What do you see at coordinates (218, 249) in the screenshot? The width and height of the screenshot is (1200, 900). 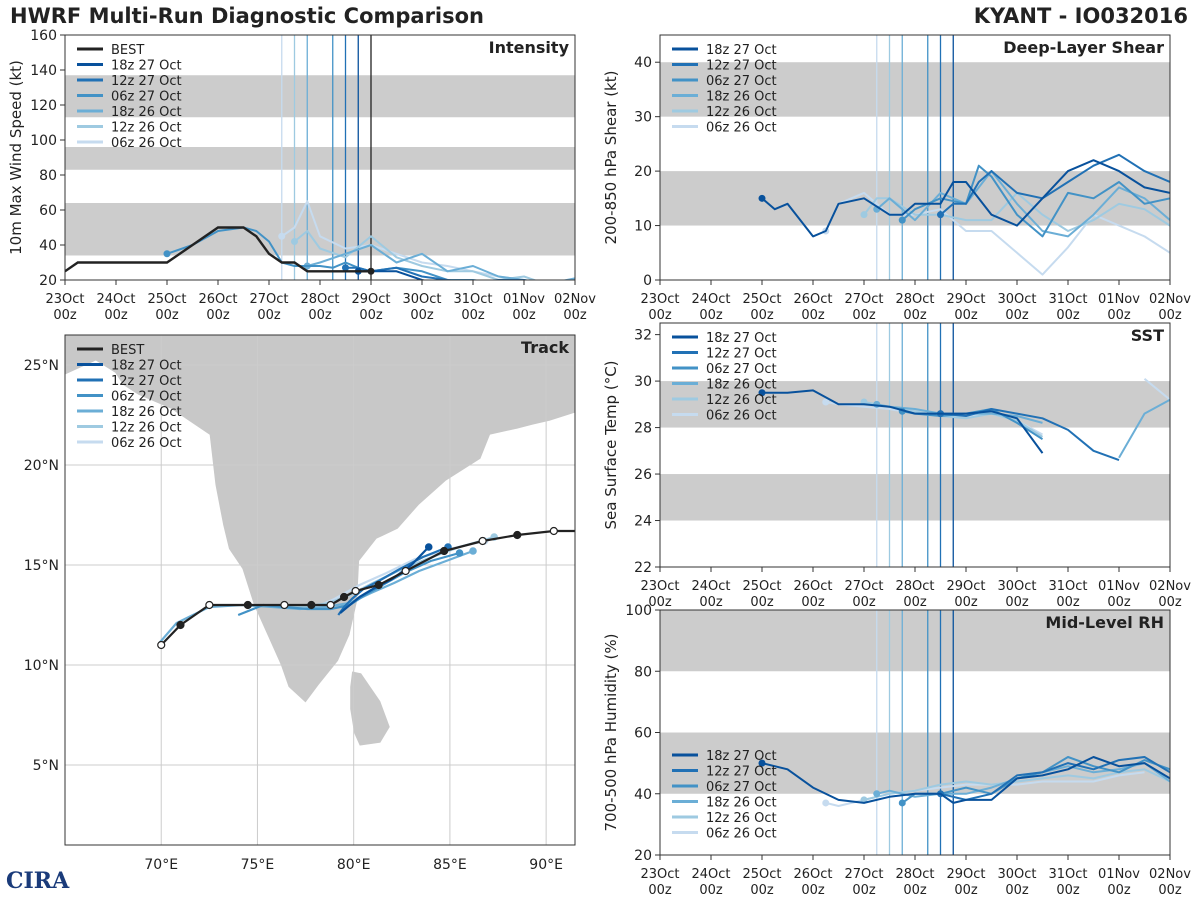 I see `best-track-line` at bounding box center [218, 249].